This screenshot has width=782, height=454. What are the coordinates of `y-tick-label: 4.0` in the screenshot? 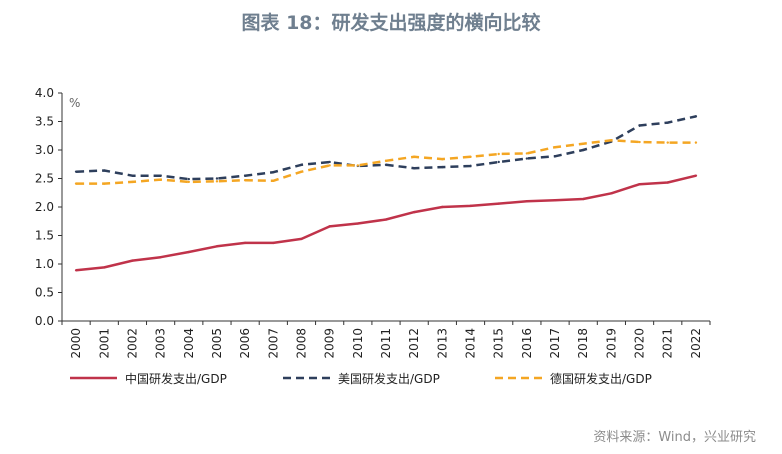 It's located at (44, 93).